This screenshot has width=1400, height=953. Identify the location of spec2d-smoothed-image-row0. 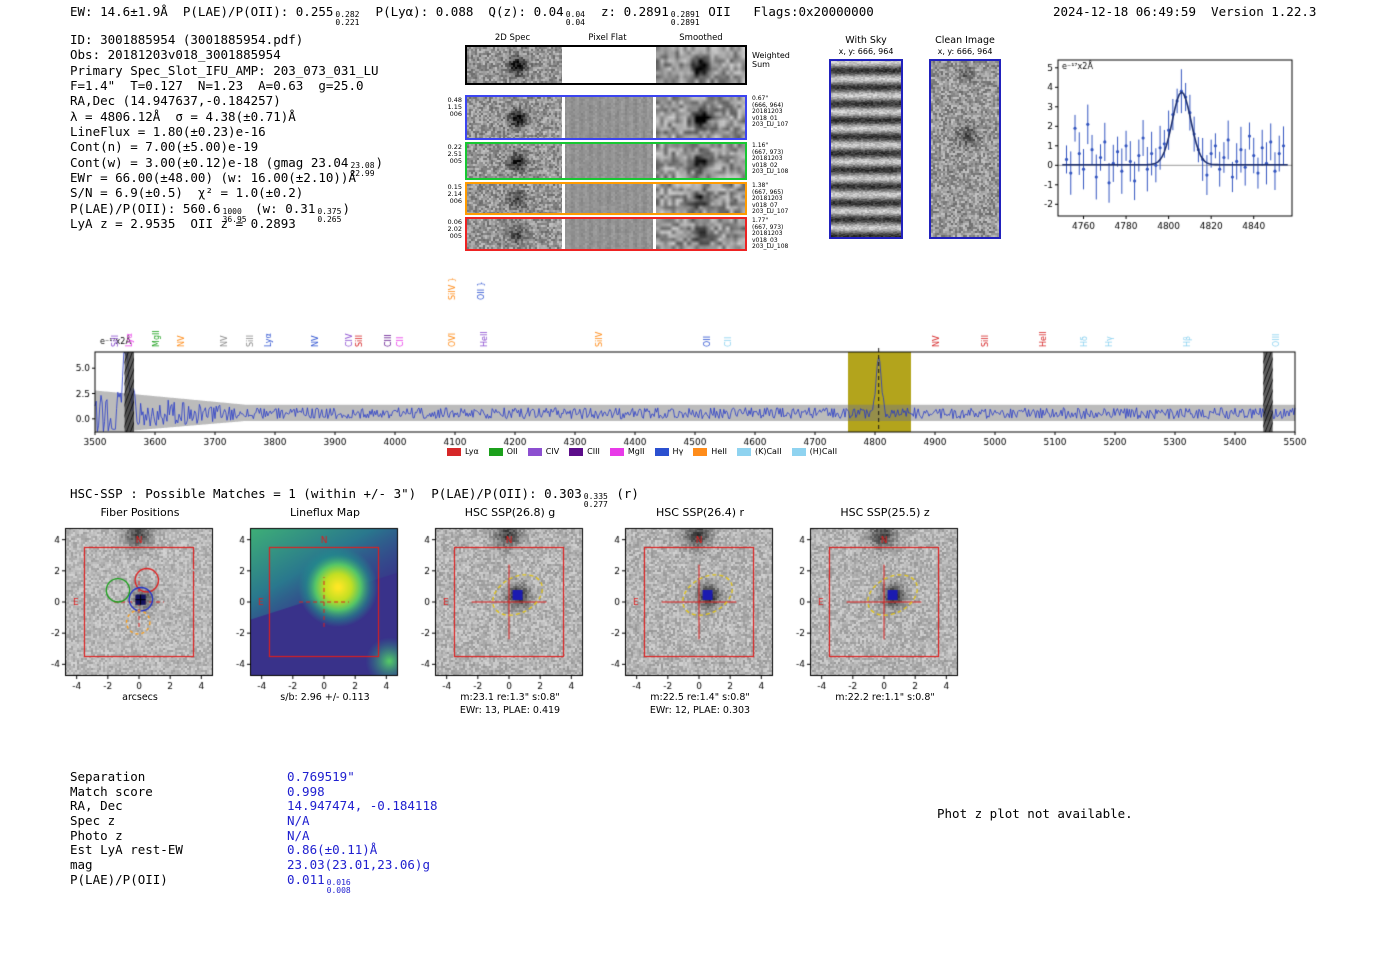
(700, 65).